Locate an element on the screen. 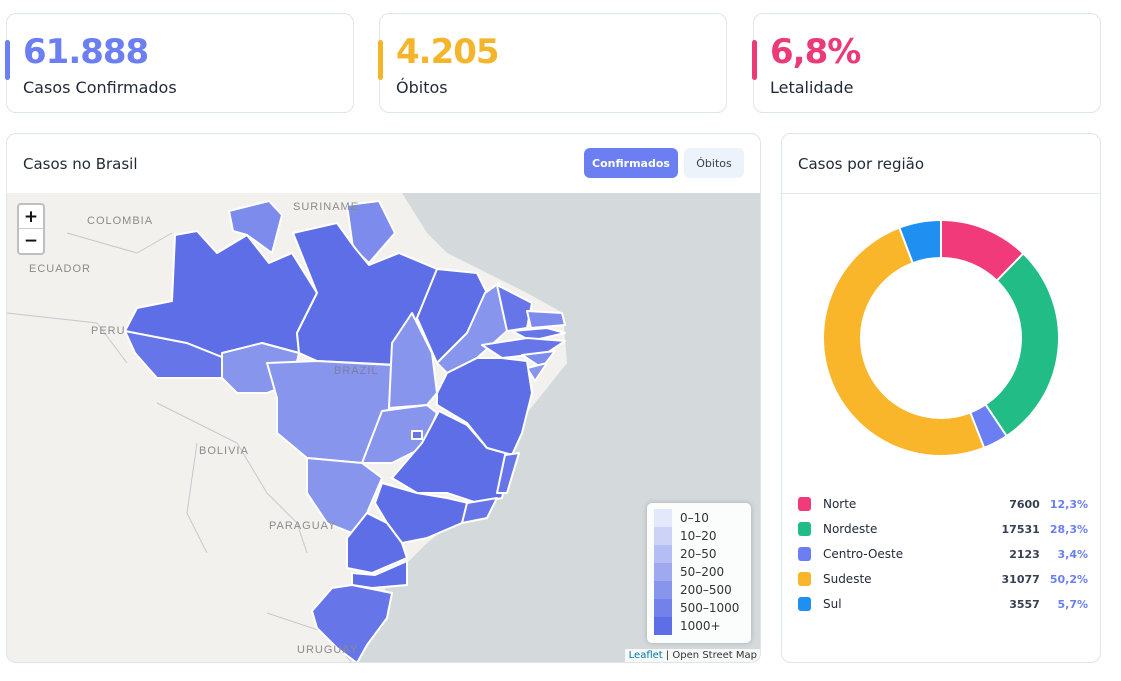 The width and height of the screenshot is (1121, 681). legend-row: 500–1000 is located at coordinates (702, 608).